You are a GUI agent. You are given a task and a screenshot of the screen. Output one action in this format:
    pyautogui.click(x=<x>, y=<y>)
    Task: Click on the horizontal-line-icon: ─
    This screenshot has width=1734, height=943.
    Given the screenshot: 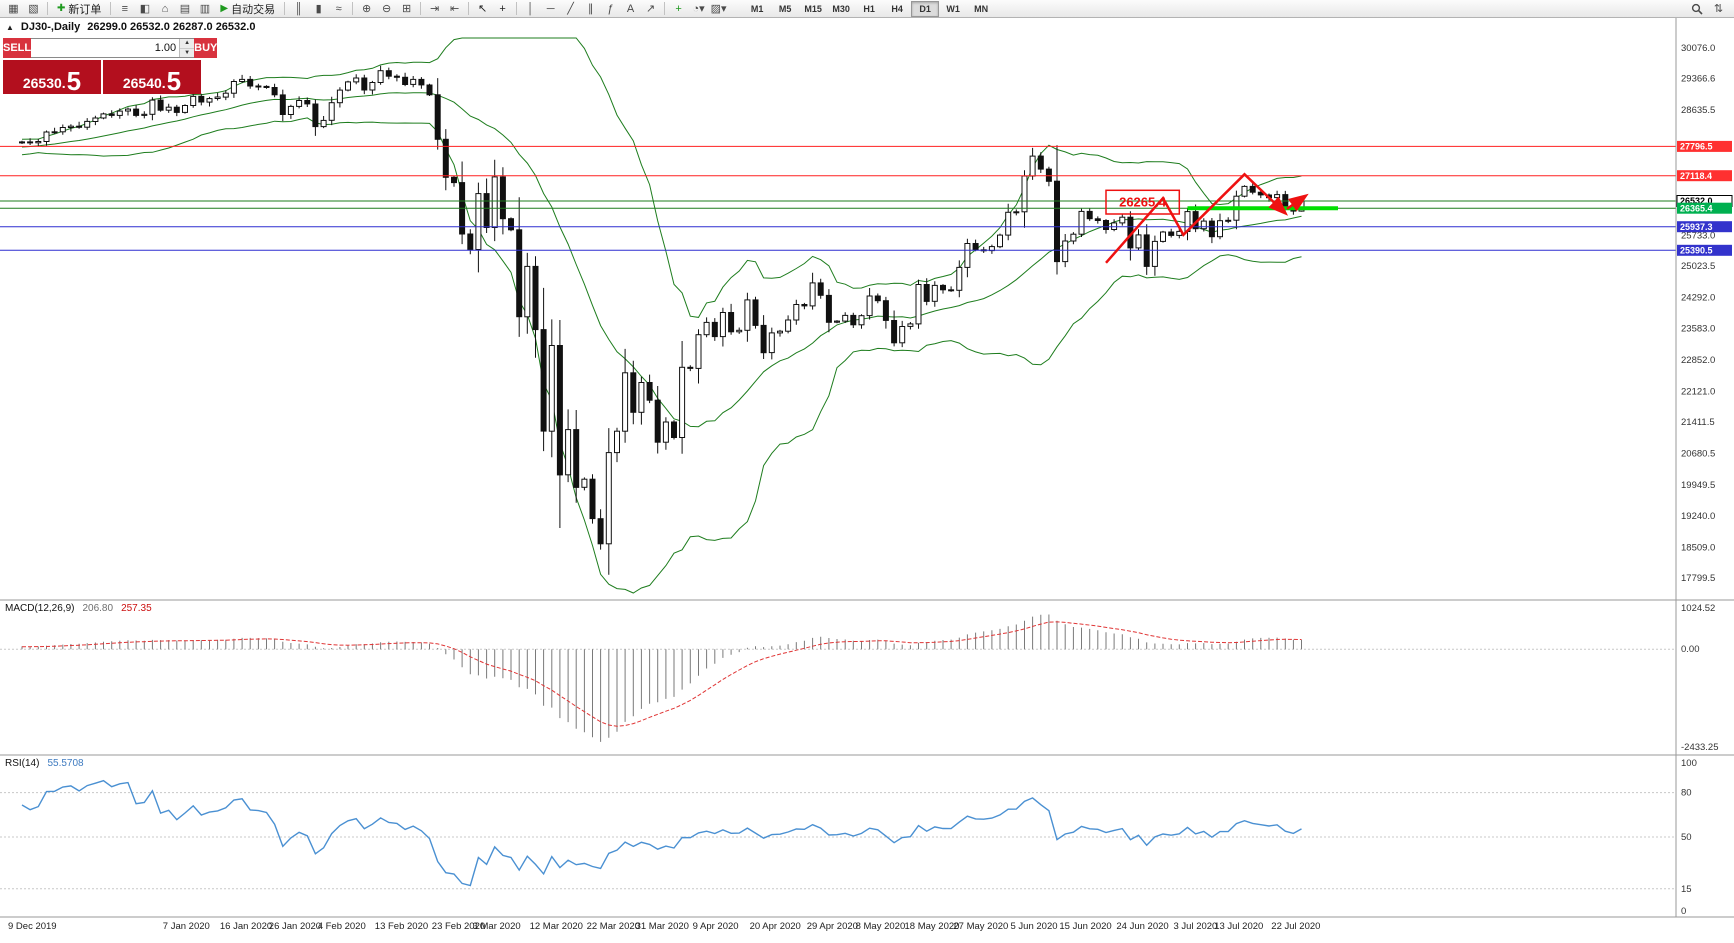 What is the action you would take?
    pyautogui.click(x=550, y=8)
    